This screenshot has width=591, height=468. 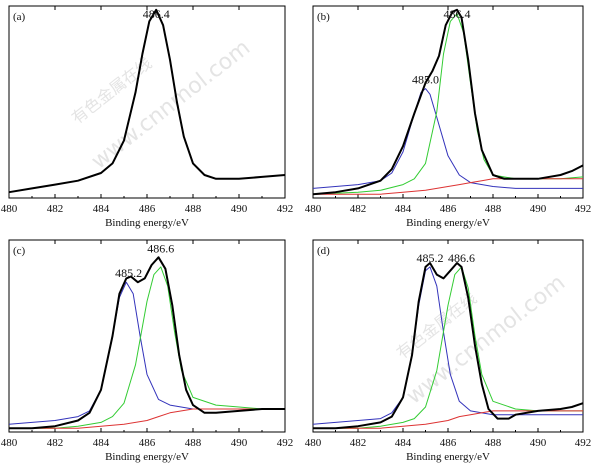 I want to click on peak-label: 485.0, so click(x=425, y=80).